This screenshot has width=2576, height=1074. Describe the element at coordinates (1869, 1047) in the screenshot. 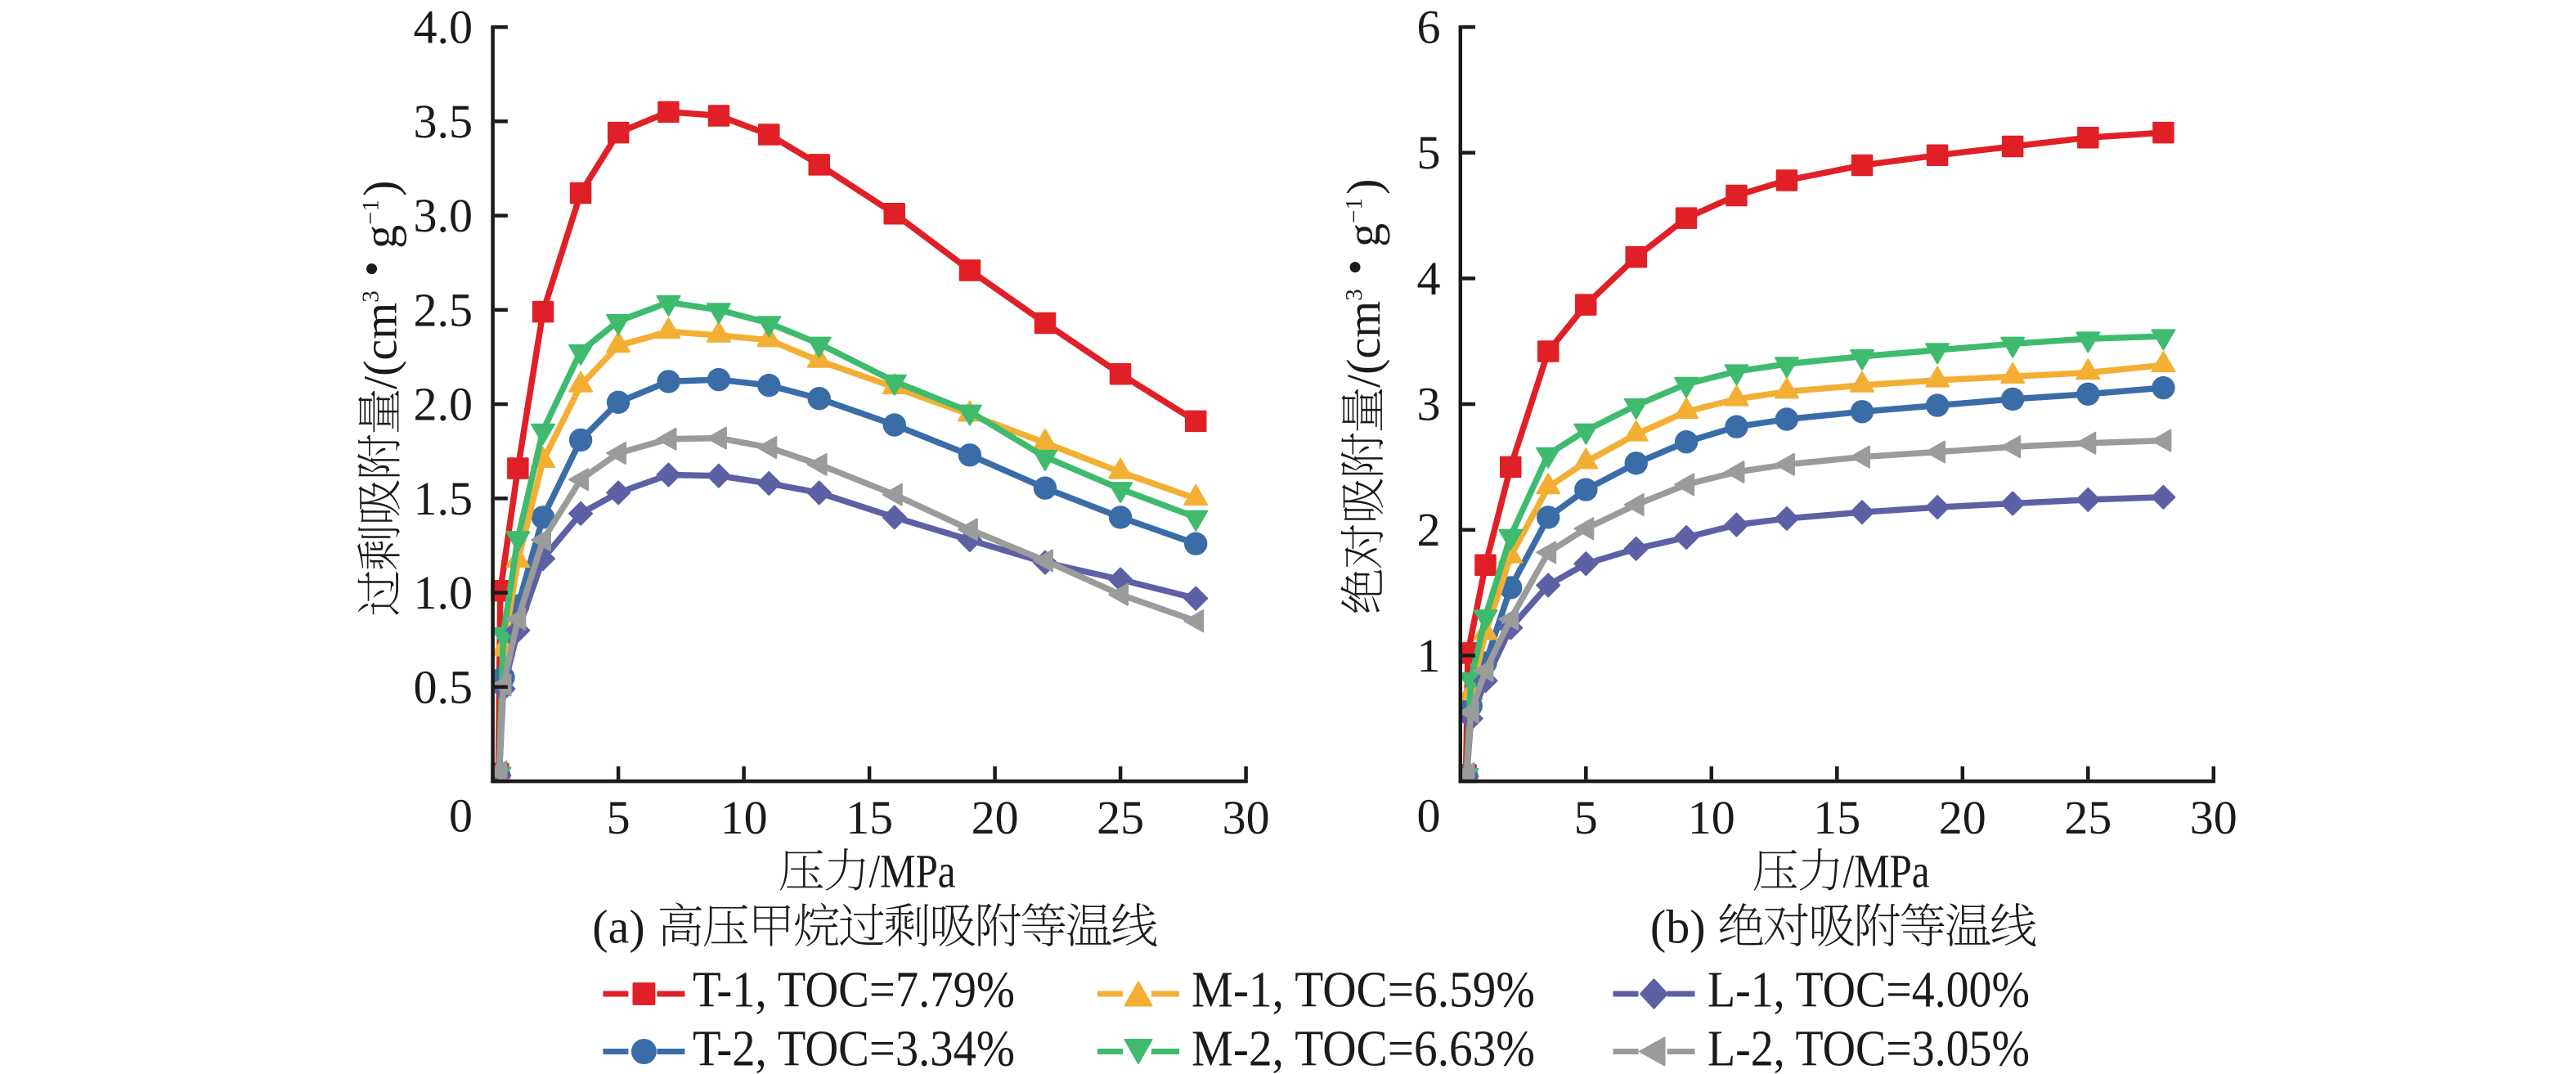

I see `svg-text: L-2, TOC=3.05%` at that location.